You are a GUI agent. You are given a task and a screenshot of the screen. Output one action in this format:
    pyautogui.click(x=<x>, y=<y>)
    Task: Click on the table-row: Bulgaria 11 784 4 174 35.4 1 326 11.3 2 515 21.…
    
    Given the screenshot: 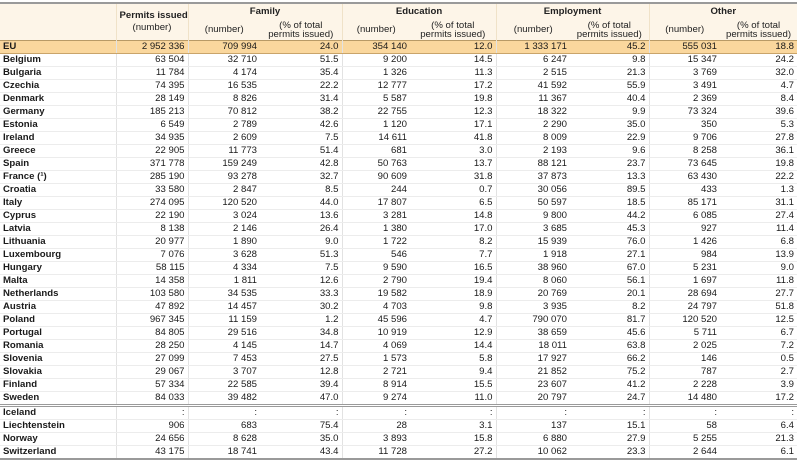 What is the action you would take?
    pyautogui.click(x=398, y=73)
    